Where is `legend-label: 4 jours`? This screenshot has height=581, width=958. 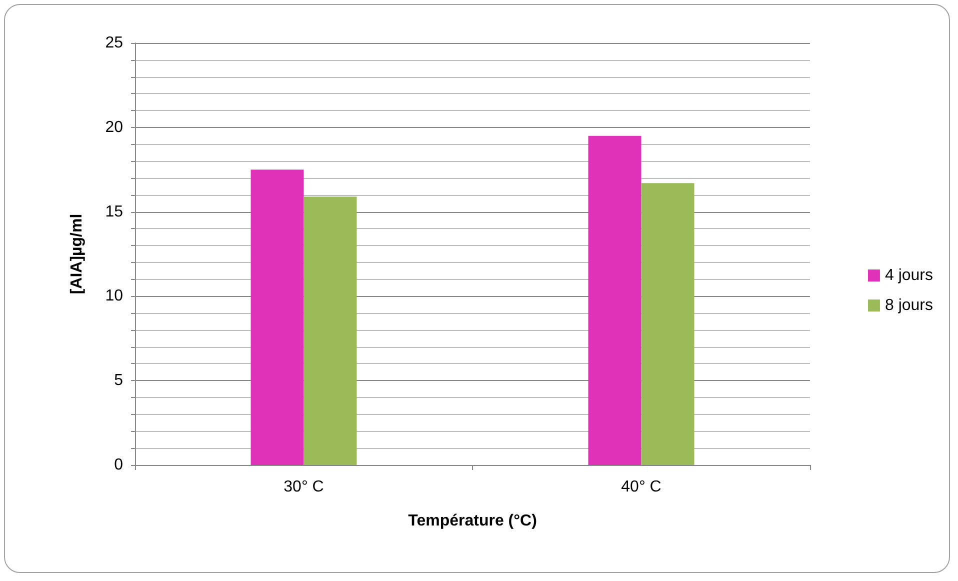
legend-label: 4 jours is located at coordinates (909, 275).